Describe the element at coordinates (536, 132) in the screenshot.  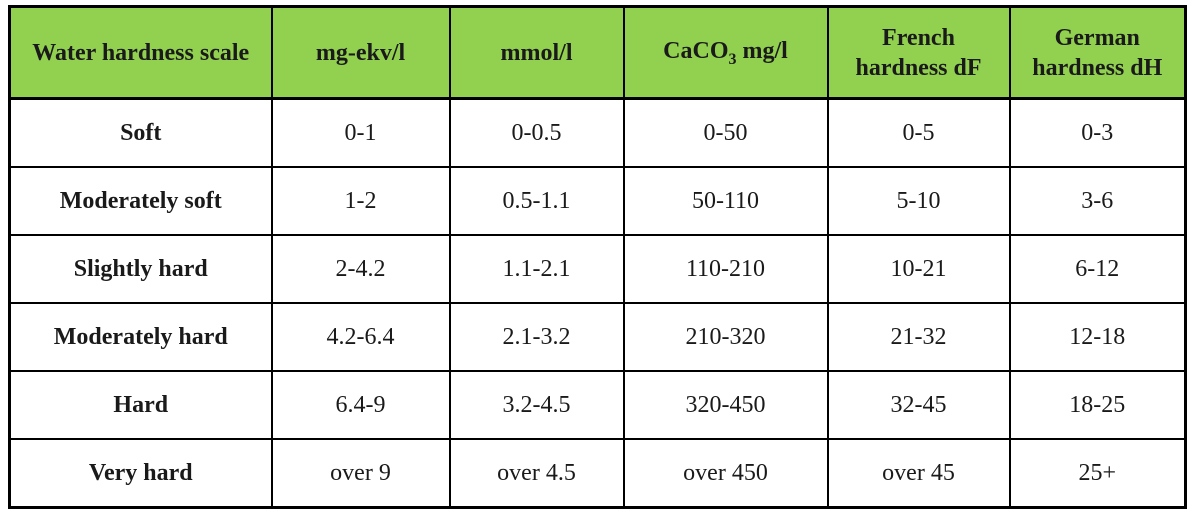
I see `cell-mmol: 0-0.5` at that location.